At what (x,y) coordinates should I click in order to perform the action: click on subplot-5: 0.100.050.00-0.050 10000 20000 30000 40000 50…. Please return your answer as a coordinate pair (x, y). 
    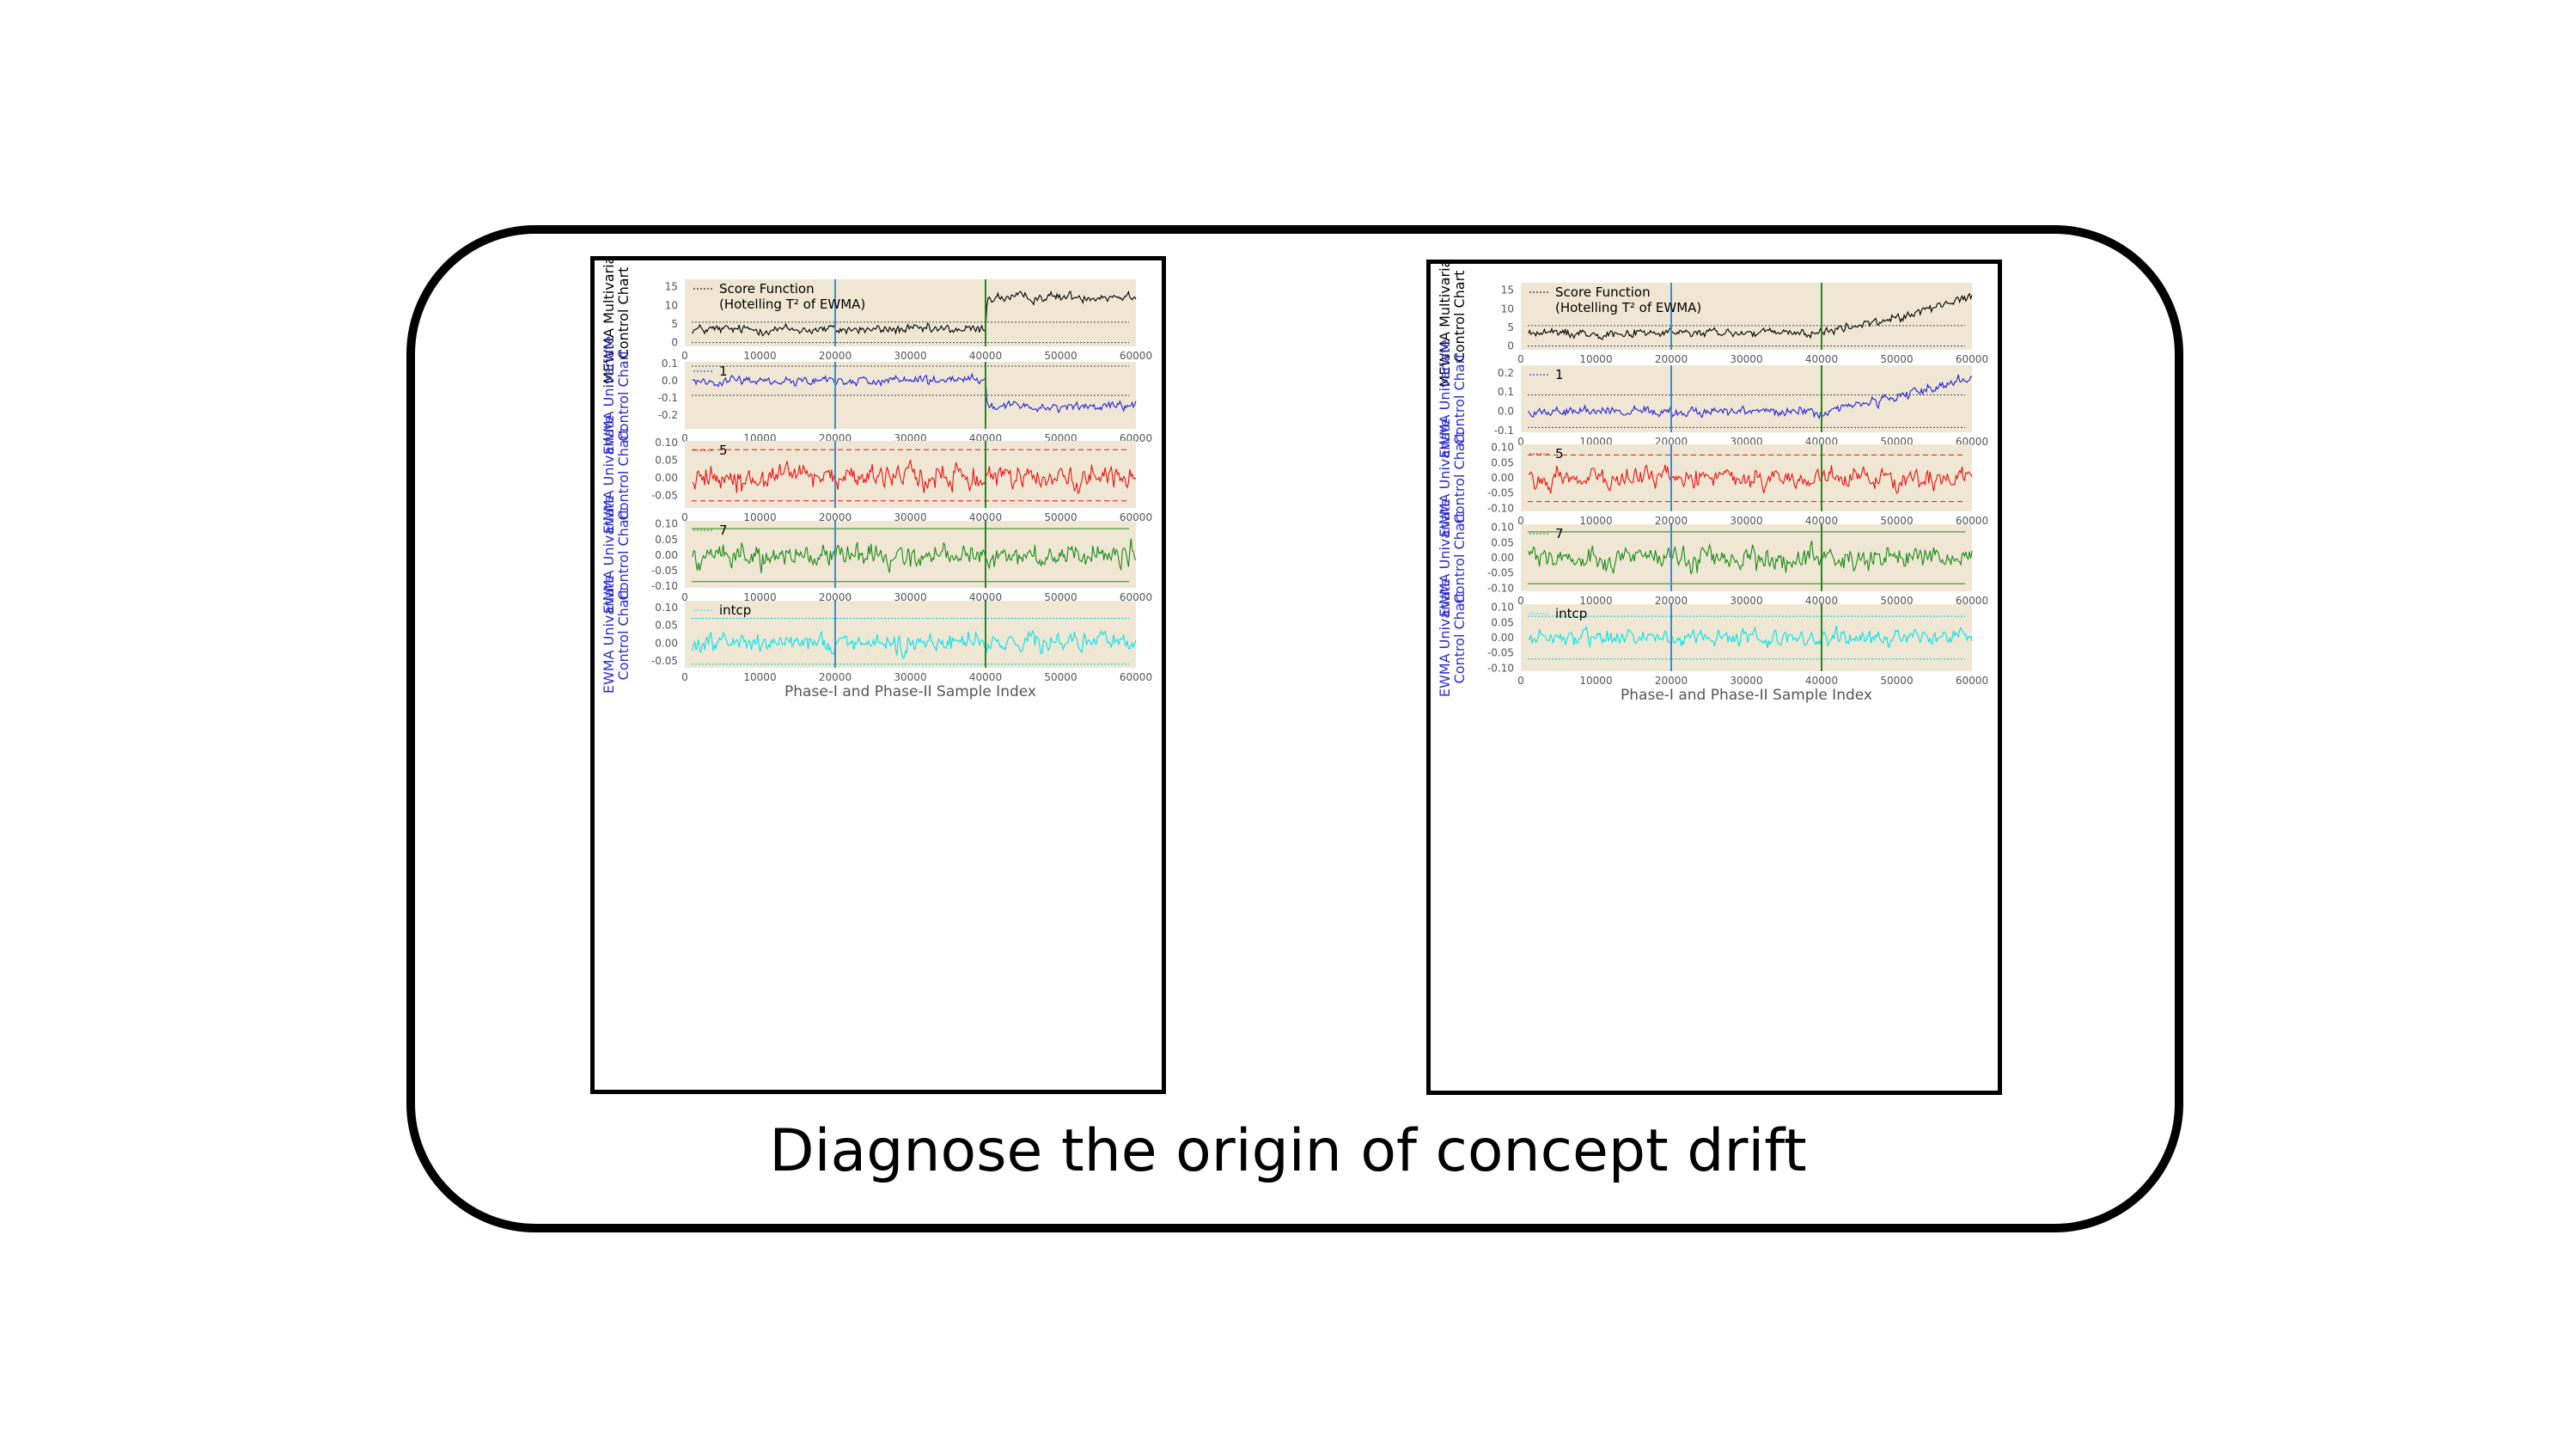
    Looking at the image, I should click on (876, 634).